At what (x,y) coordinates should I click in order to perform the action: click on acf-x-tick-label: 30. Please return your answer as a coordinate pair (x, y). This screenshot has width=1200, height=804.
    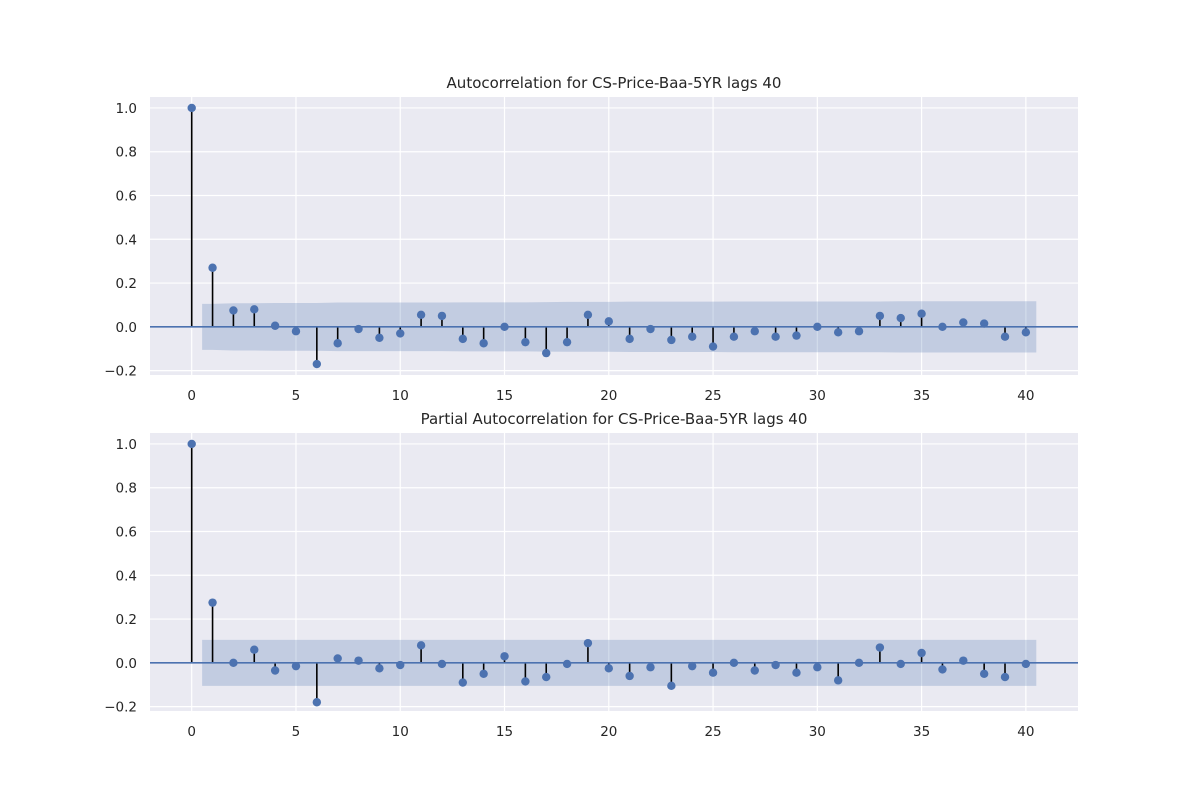
    Looking at the image, I should click on (817, 396).